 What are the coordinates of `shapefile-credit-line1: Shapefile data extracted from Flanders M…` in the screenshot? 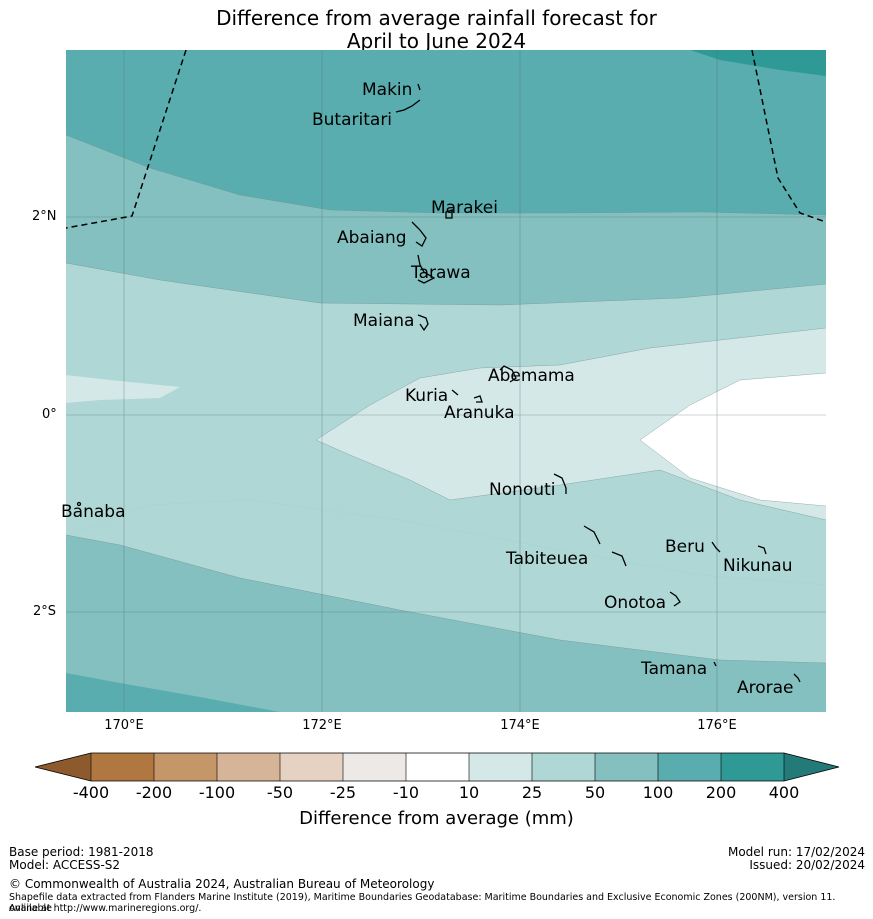 It's located at (422, 903).